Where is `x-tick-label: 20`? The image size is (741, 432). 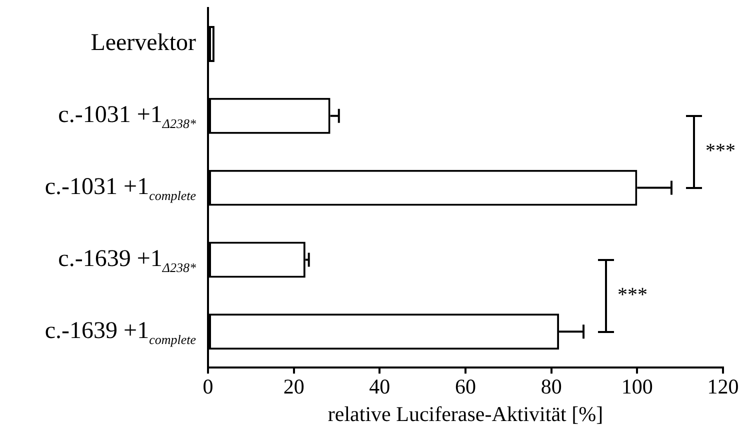
x-tick-label: 20 is located at coordinates (293, 386).